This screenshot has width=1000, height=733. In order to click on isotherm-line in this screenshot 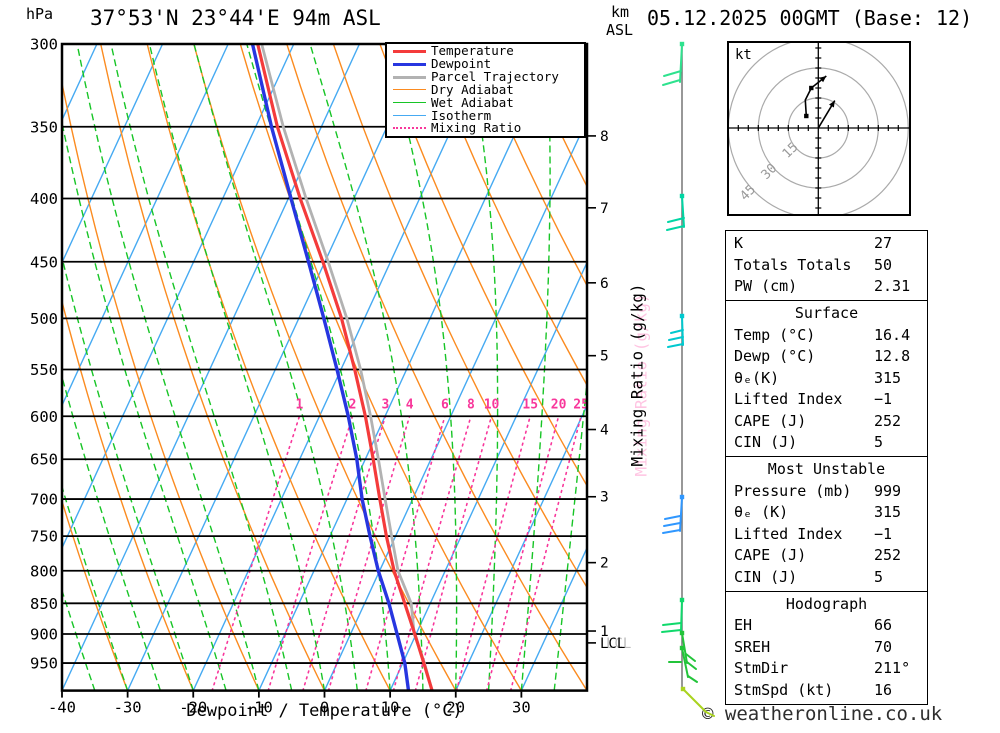, I will do `click(113, 154)`.